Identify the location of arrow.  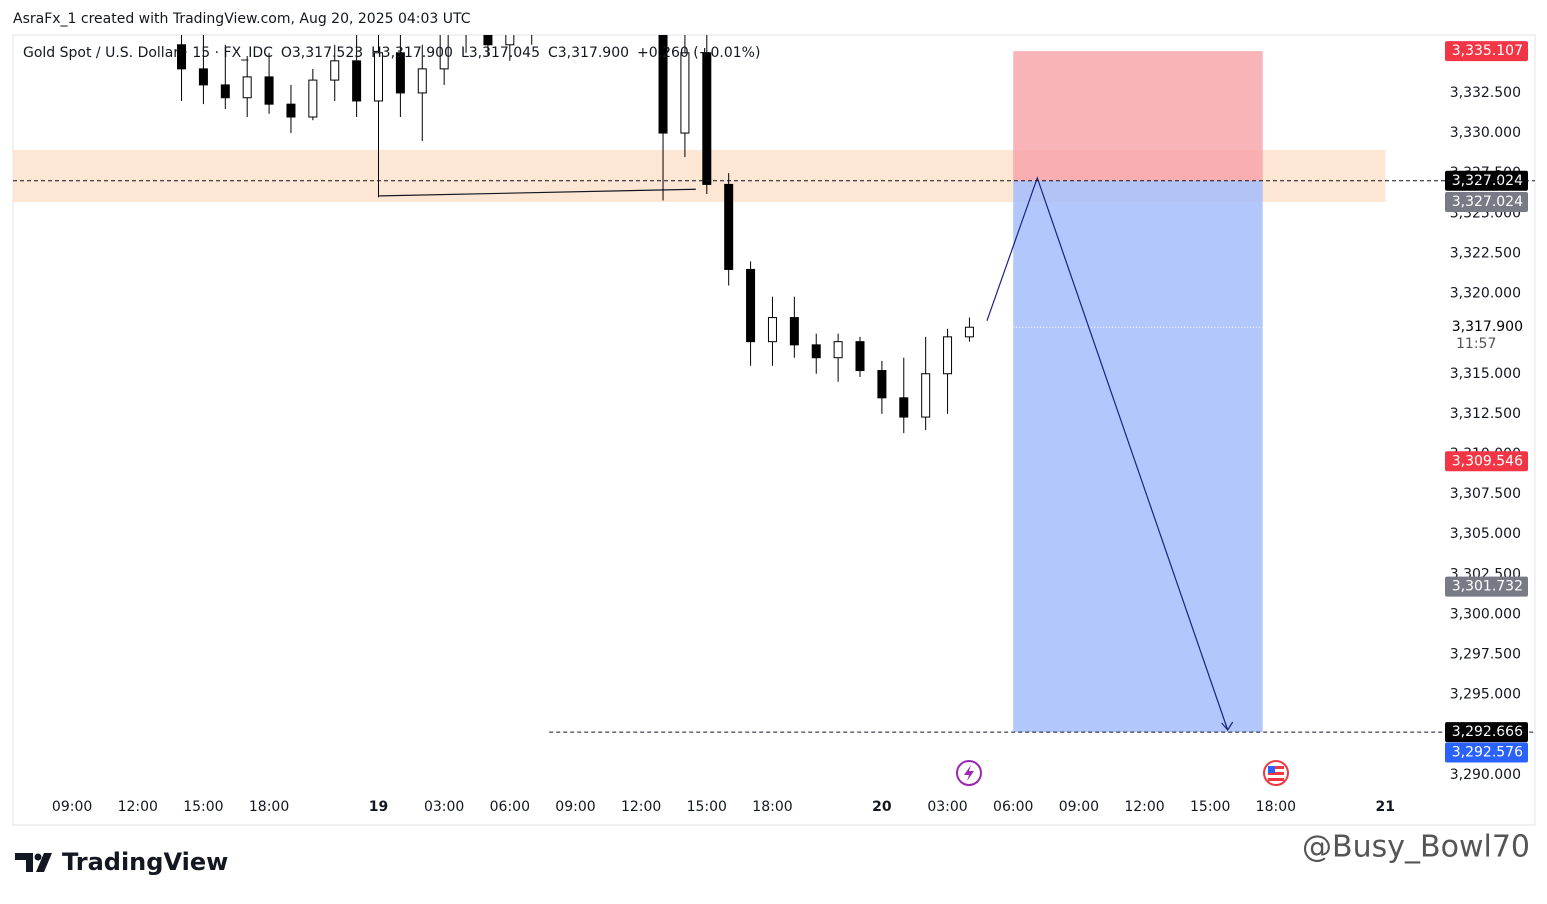
(1107, 453).